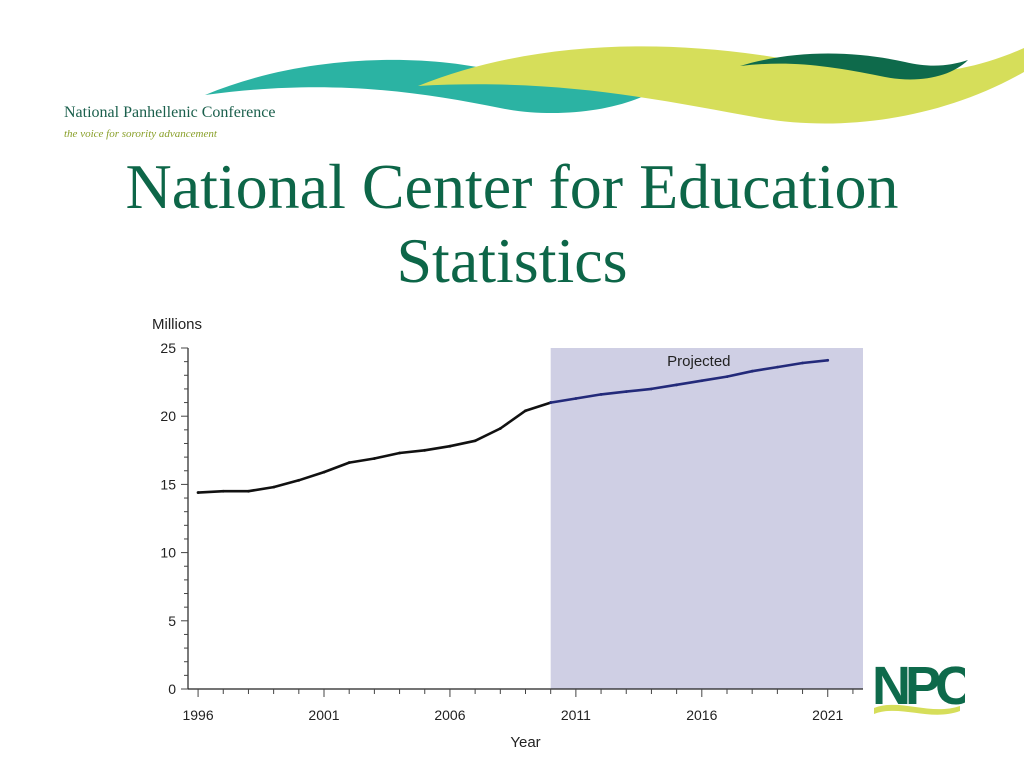  Describe the element at coordinates (168, 416) in the screenshot. I see `y-tick-label: 20` at that location.